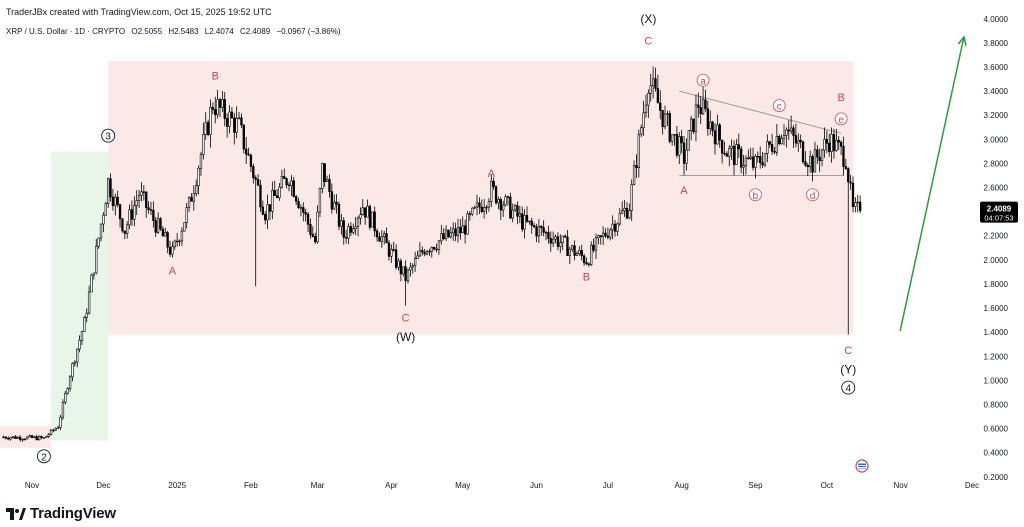 This screenshot has width=1024, height=527. I want to click on wave-label-text: (W), so click(405, 337).